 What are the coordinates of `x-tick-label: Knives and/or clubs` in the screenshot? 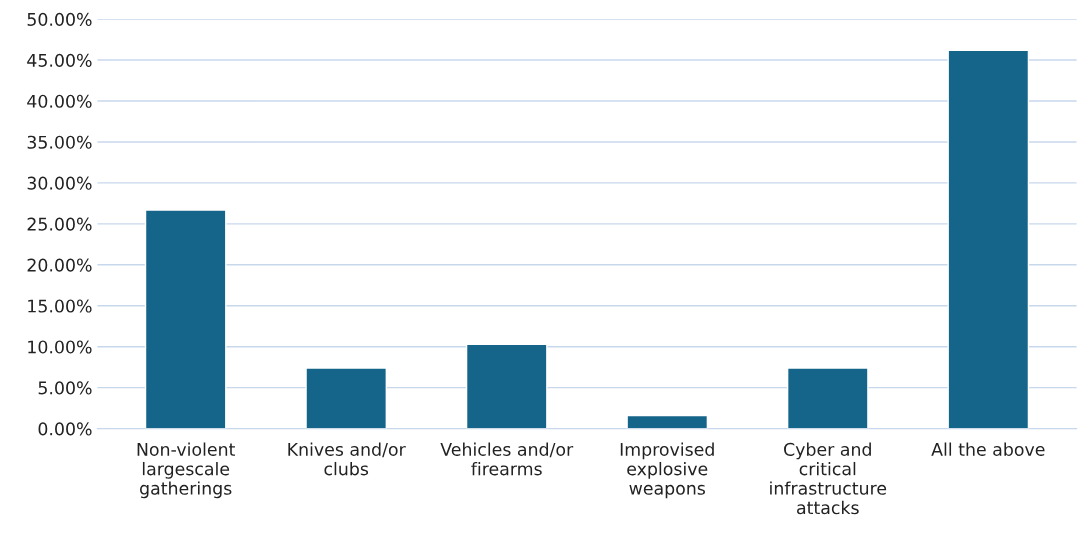 It's located at (347, 459).